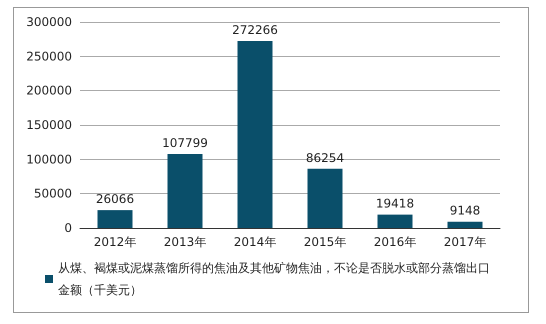 This screenshot has height=324, width=546. Describe the element at coordinates (395, 242) in the screenshot. I see `x-tick-label: 2016年` at that location.